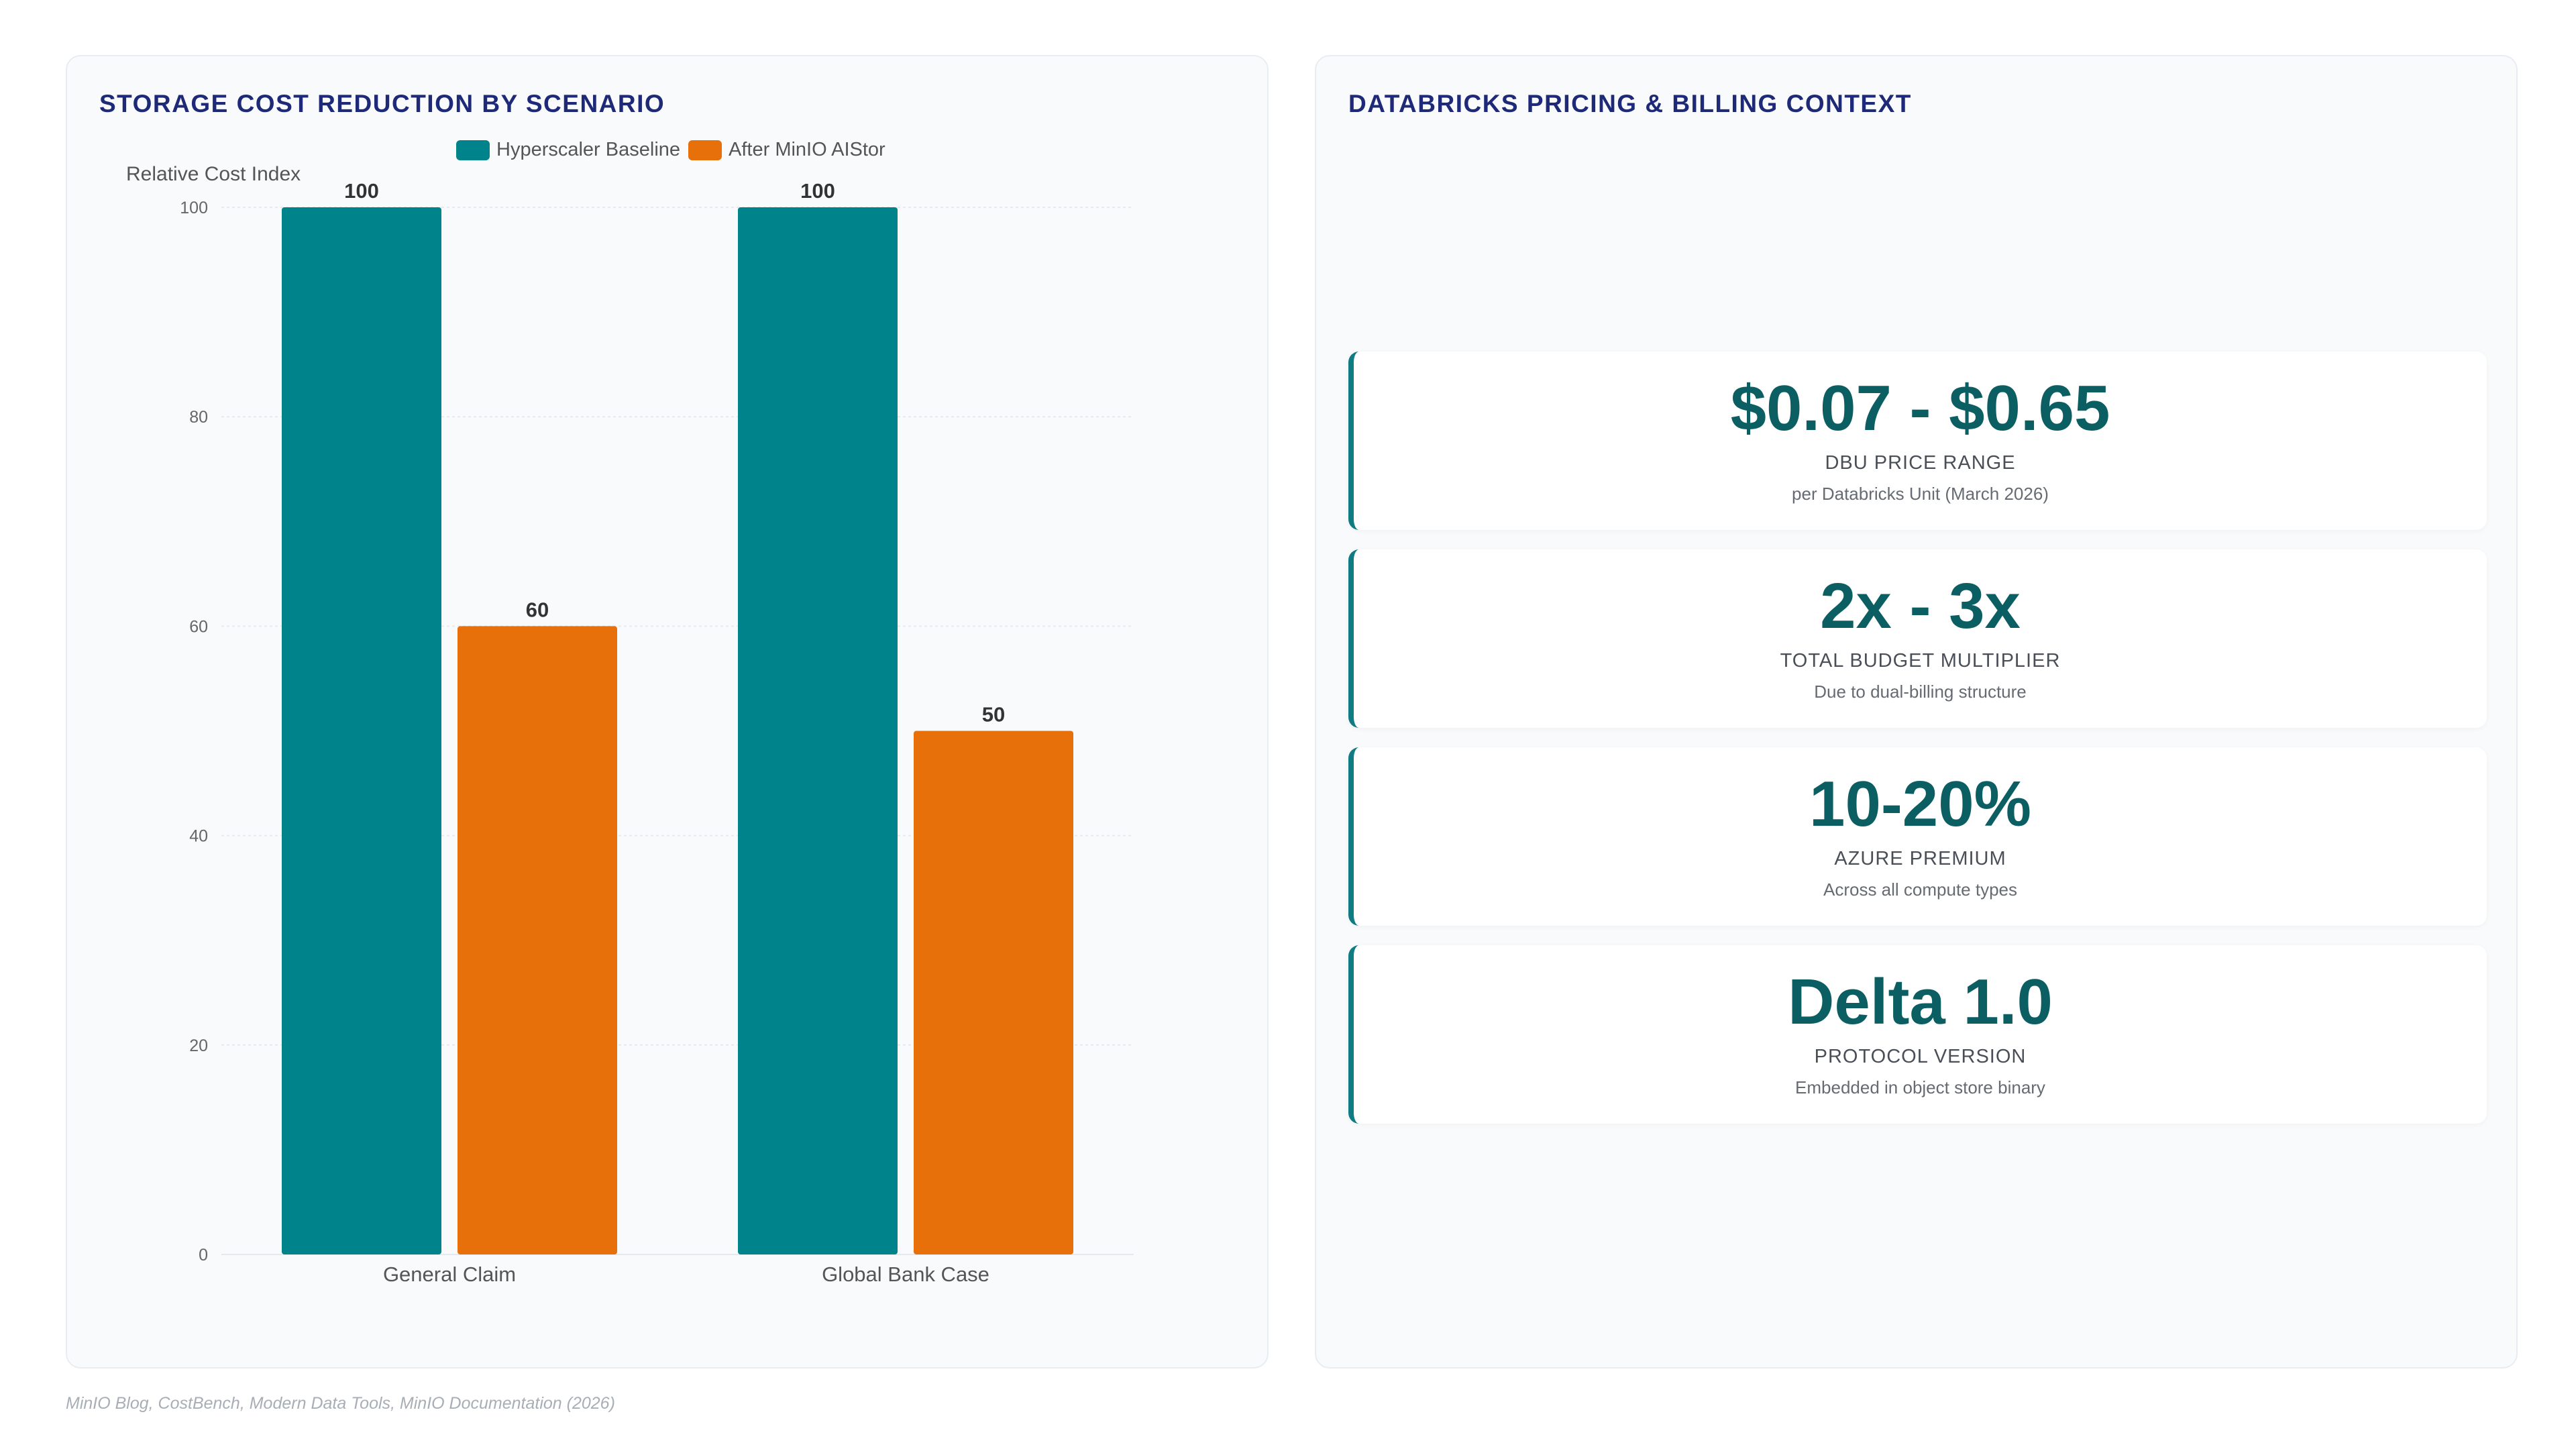 This screenshot has width=2576, height=1449. What do you see at coordinates (1630, 103) in the screenshot?
I see `pricing-title: DATABRICKS PRICING & BILLING CONTEXT` at bounding box center [1630, 103].